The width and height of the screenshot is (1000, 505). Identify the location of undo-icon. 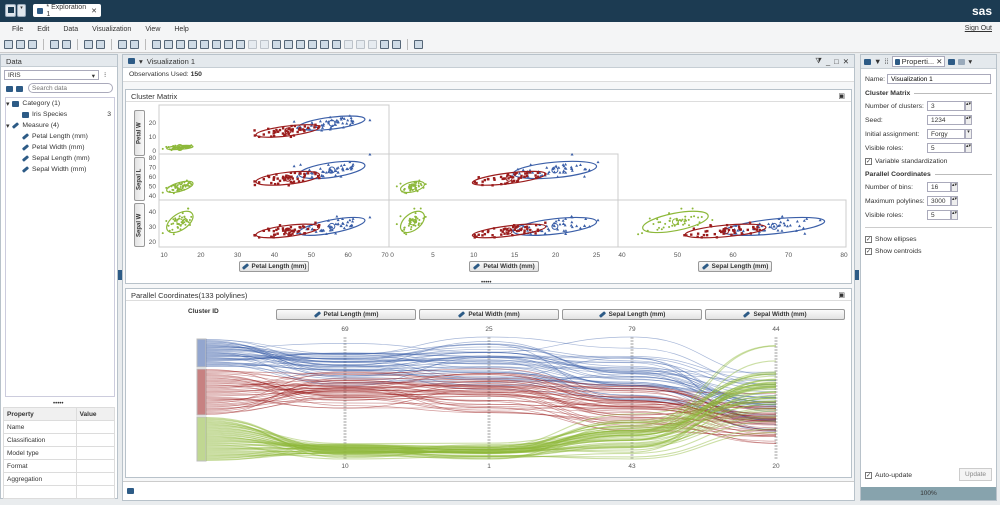
(54, 44).